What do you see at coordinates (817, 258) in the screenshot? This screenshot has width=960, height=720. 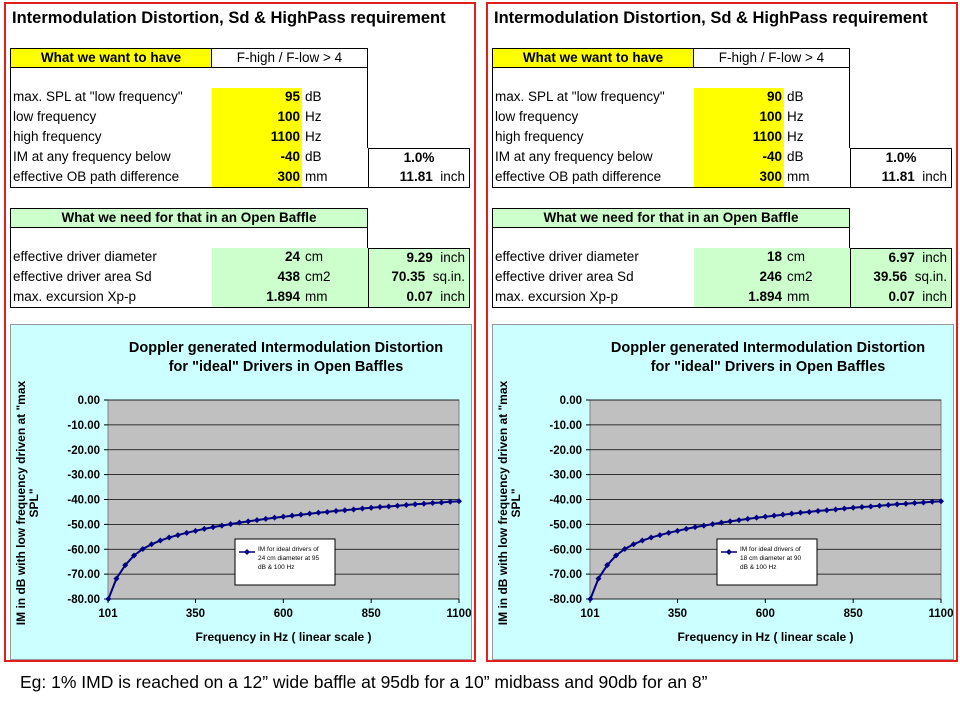 I see `output-unit: cm` at bounding box center [817, 258].